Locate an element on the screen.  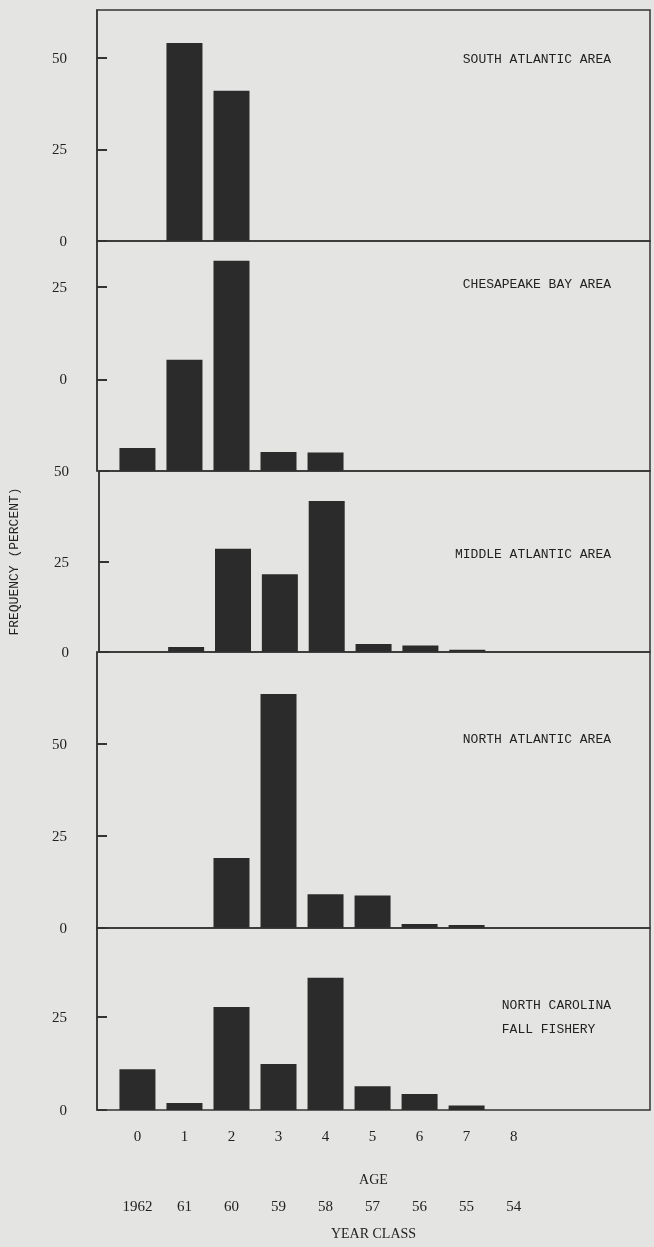
x2-tick-label: 54 is located at coordinates (514, 1205).